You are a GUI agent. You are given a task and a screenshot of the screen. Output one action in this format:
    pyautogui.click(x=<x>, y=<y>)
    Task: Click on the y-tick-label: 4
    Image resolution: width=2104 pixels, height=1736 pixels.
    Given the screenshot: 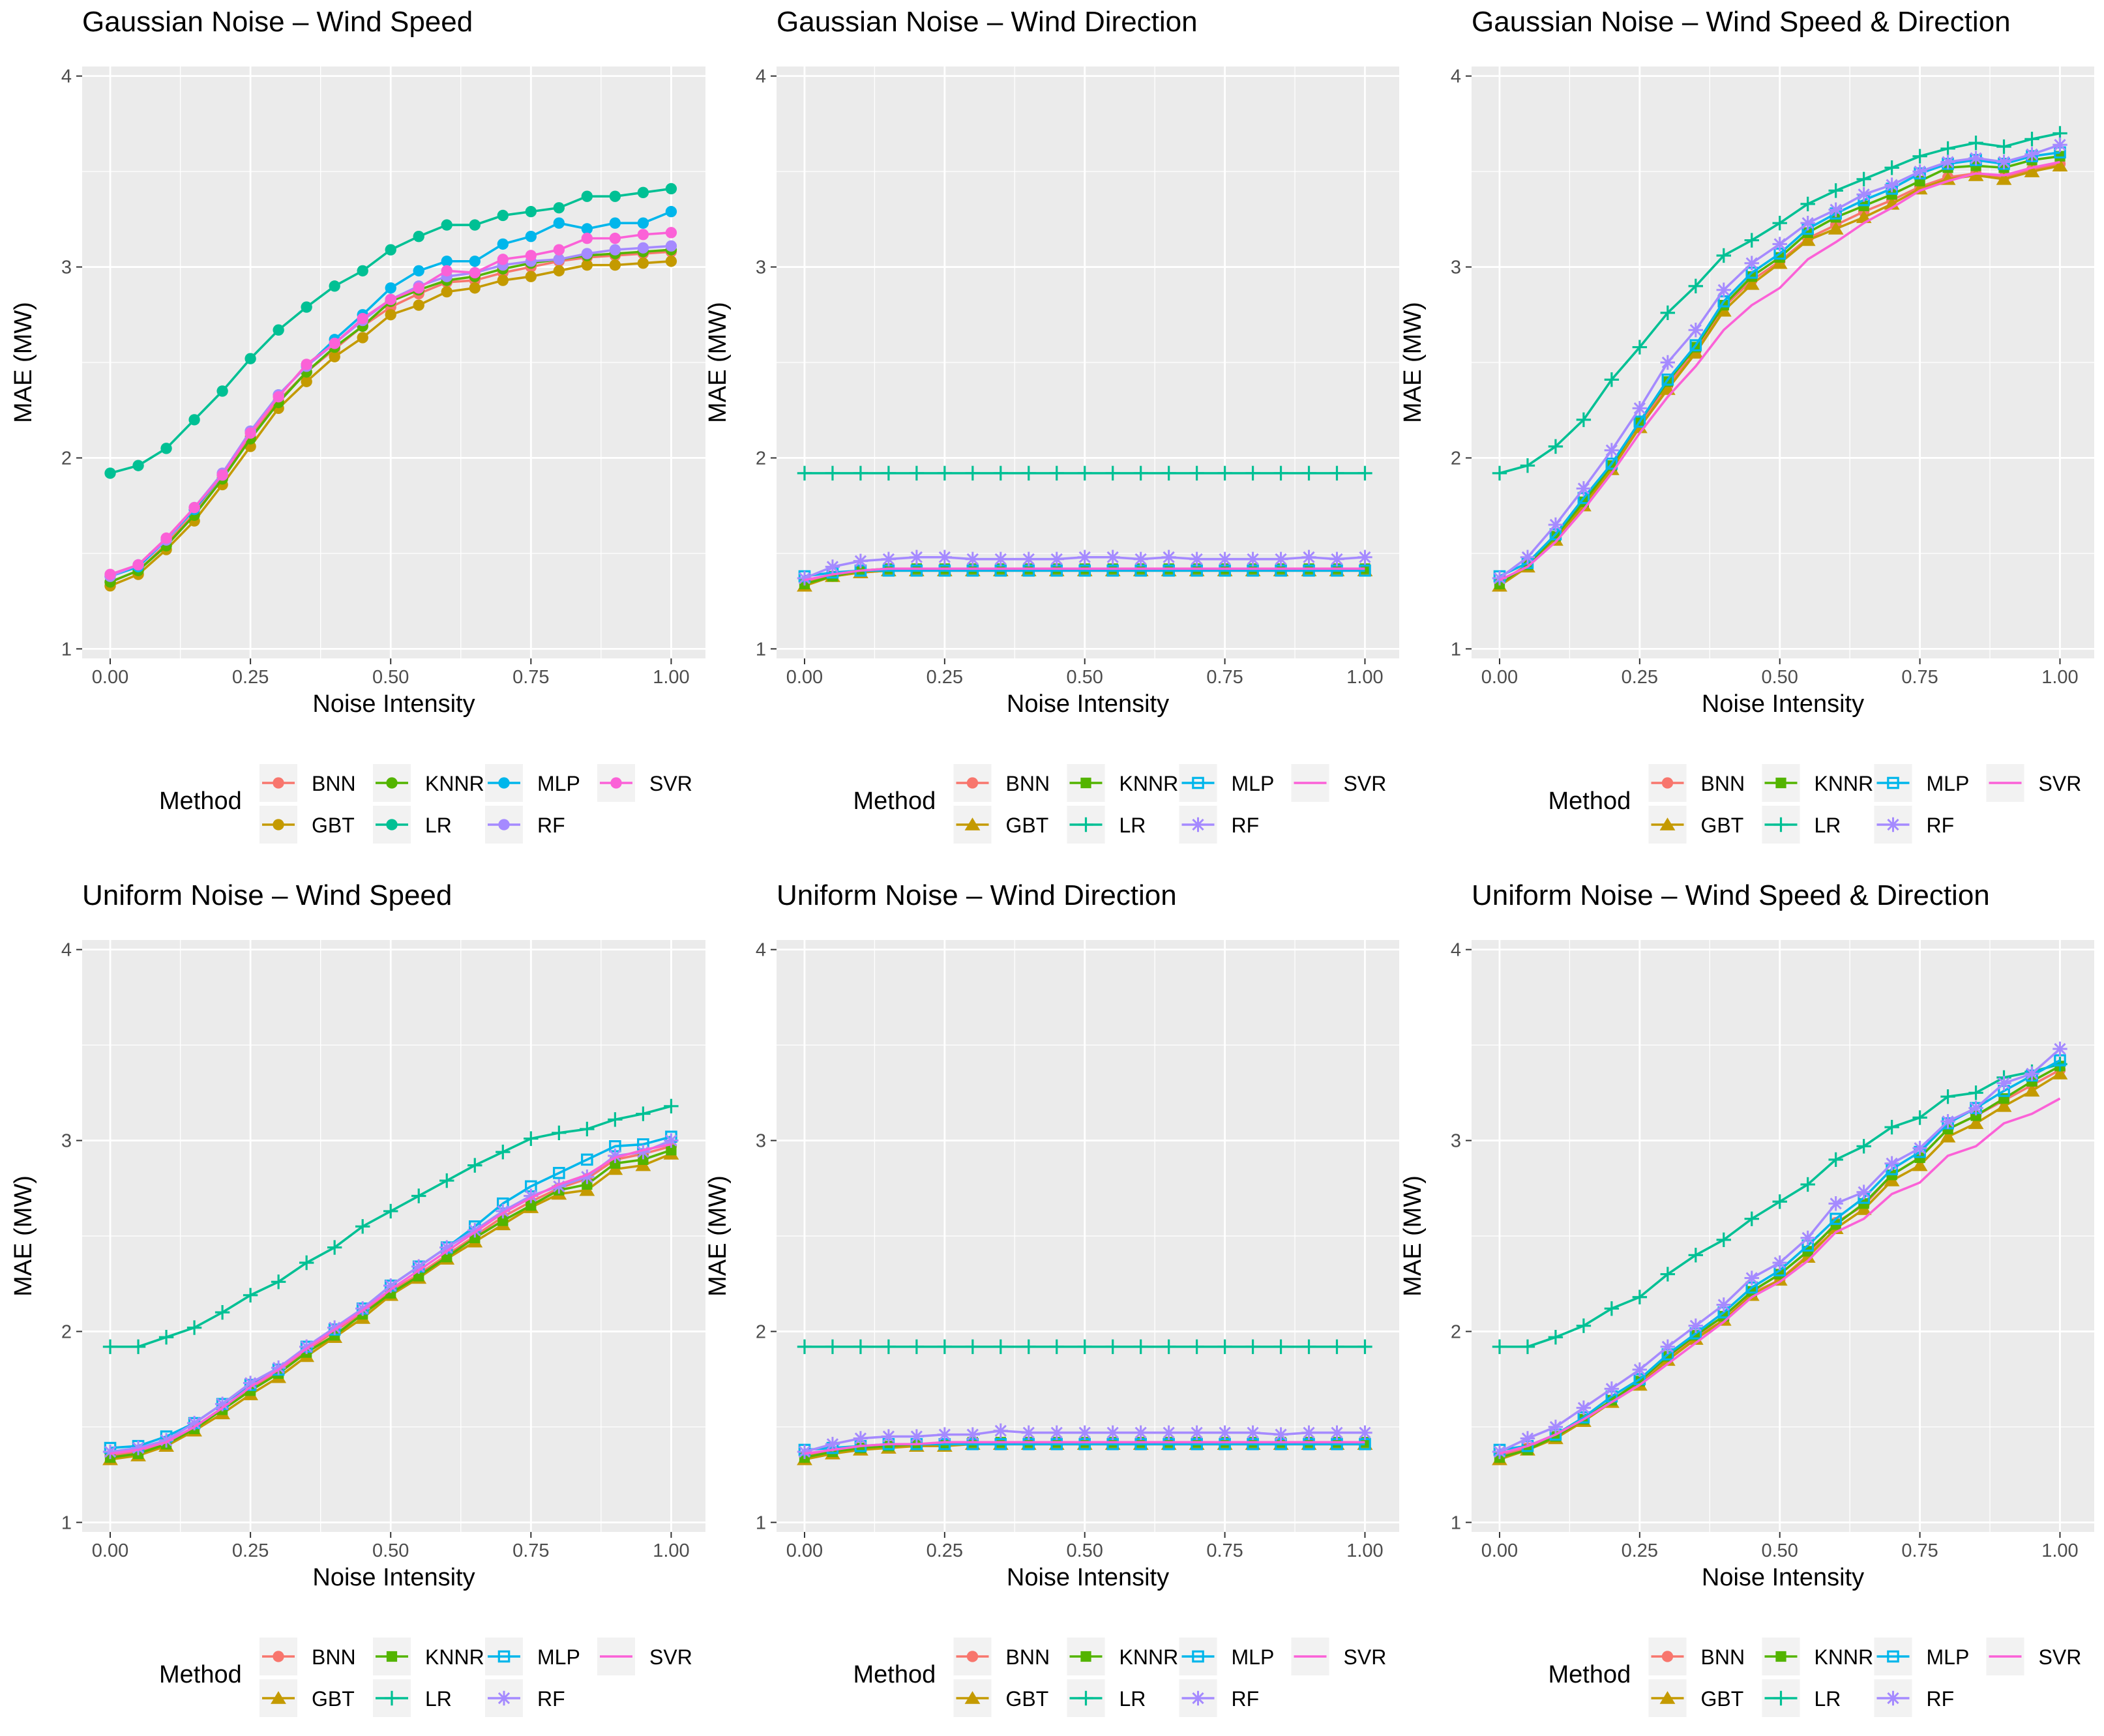 What is the action you would take?
    pyautogui.click(x=66, y=76)
    